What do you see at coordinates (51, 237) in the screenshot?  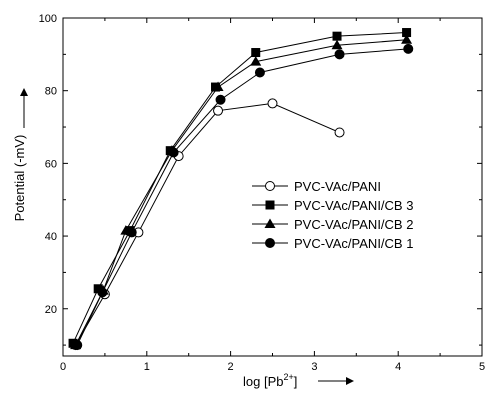 I see `y-tick-label: 40` at bounding box center [51, 237].